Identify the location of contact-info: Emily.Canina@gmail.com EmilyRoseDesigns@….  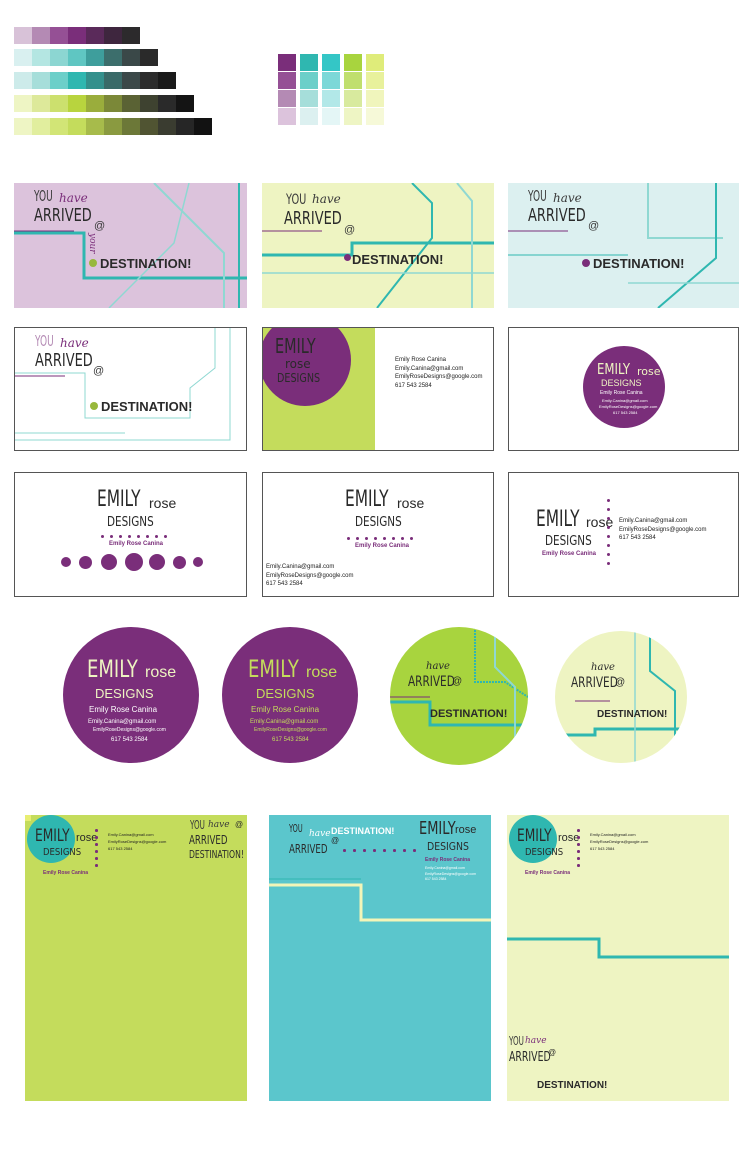
(450, 874).